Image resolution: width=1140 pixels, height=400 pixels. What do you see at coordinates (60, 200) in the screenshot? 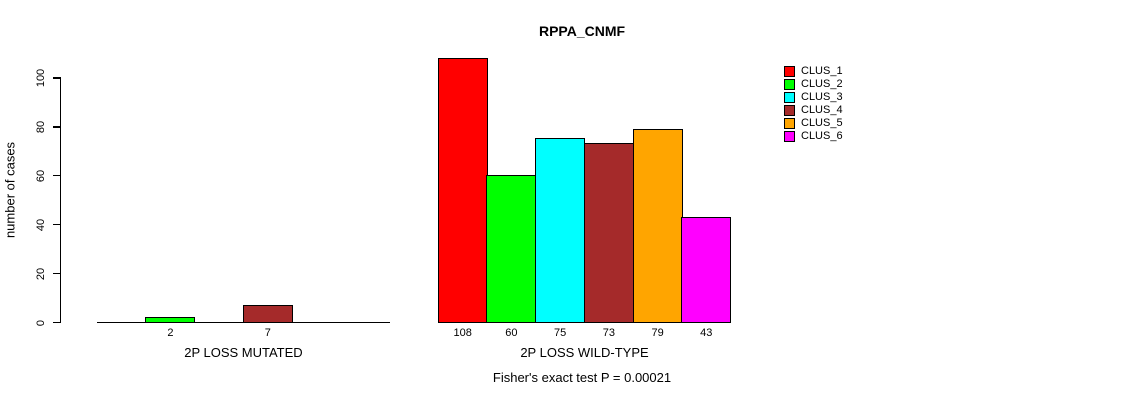
I see `y-axis-line` at bounding box center [60, 200].